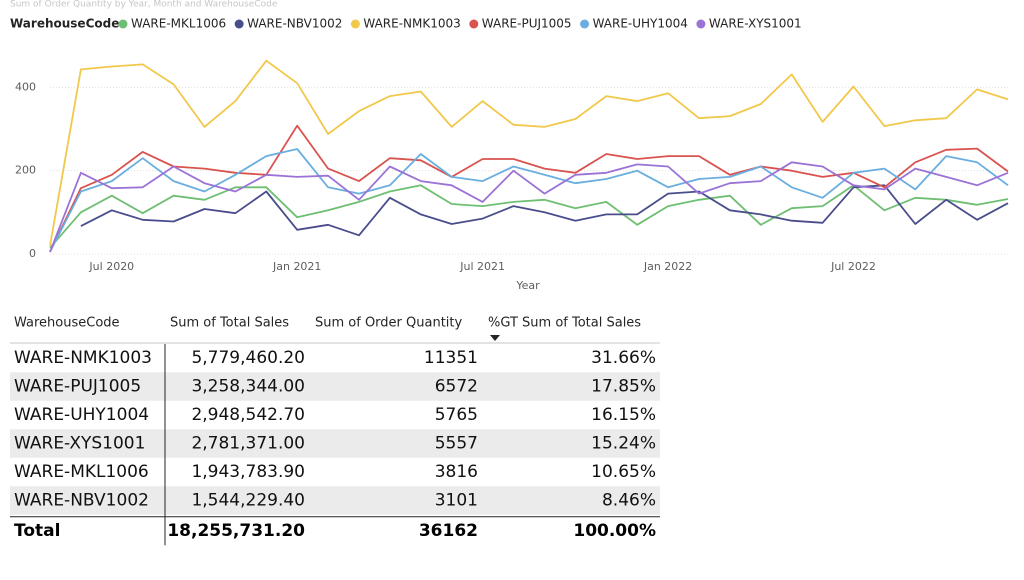 The image size is (1024, 580). I want to click on table-cell: 17.85%, so click(623, 387).